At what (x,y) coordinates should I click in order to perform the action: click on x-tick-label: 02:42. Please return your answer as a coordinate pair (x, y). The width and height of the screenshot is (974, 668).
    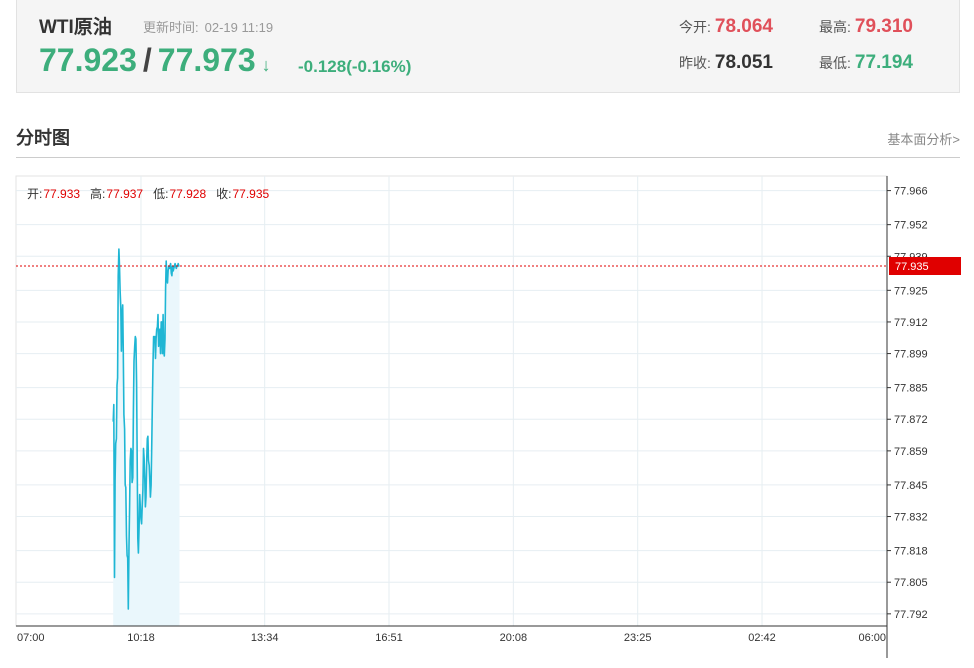
    Looking at the image, I should click on (762, 638).